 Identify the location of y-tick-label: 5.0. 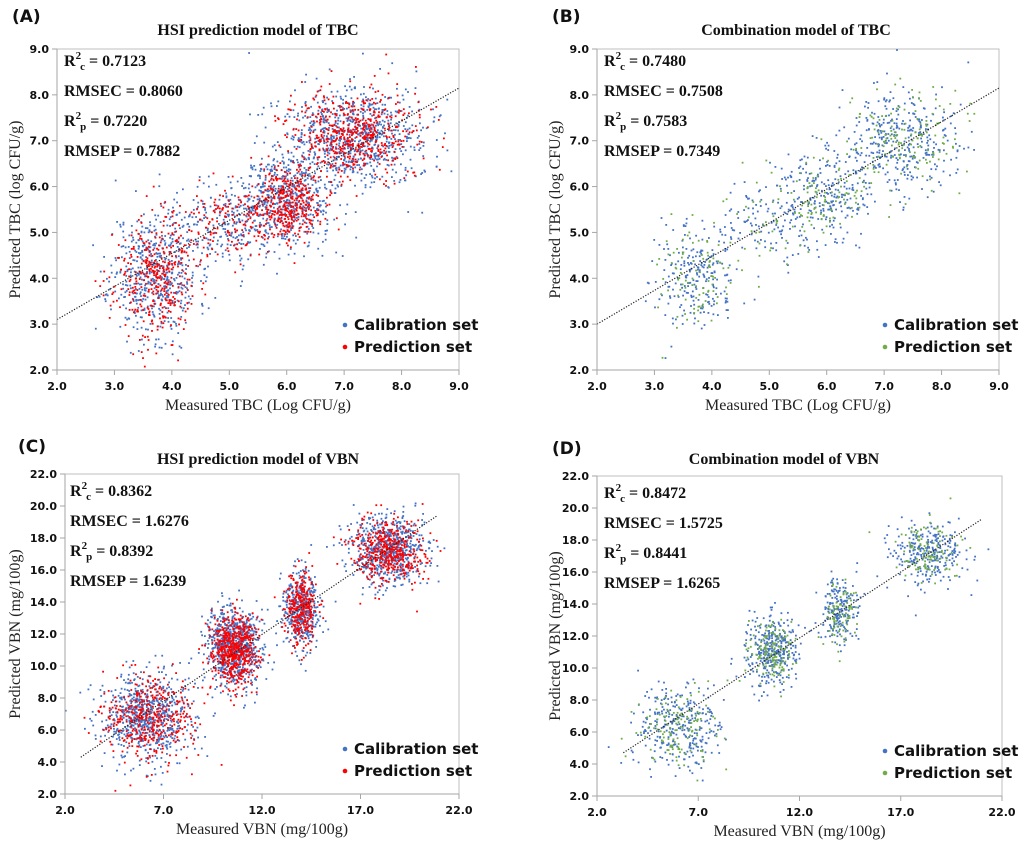
(40, 232).